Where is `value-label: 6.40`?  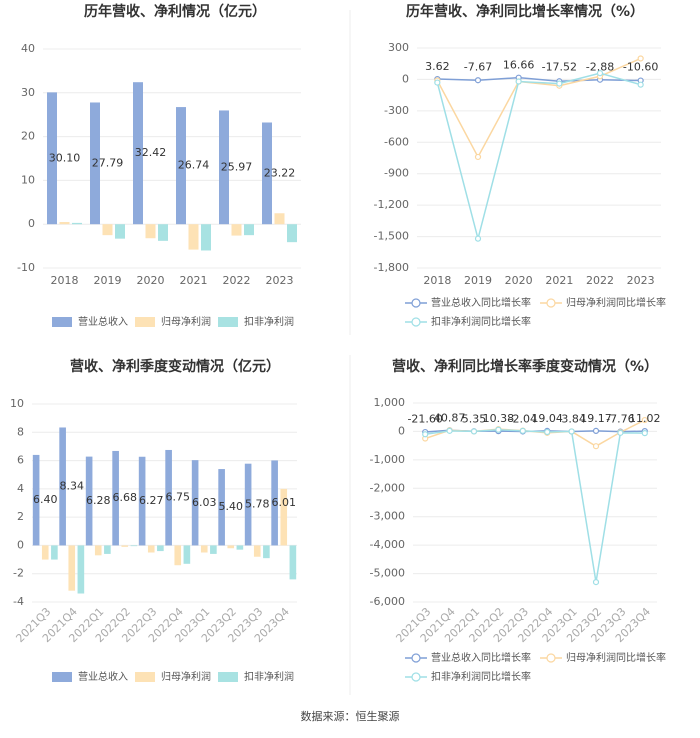
value-label: 6.40 is located at coordinates (45, 499).